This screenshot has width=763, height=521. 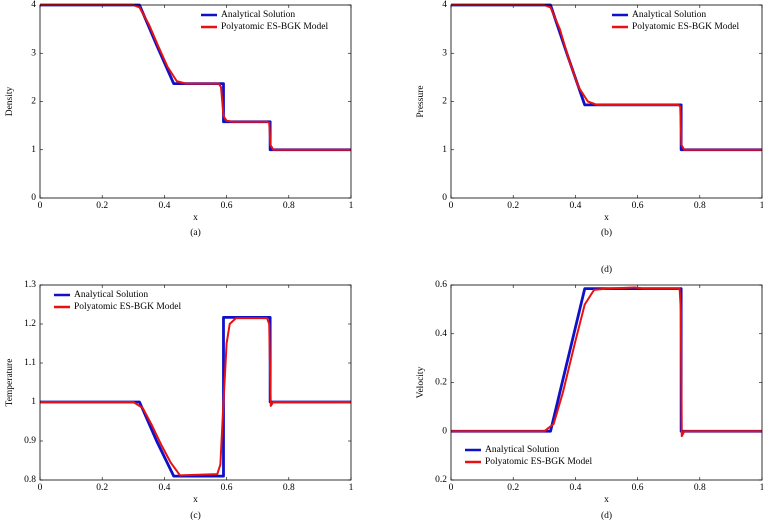 I want to click on y-axis-label: Temperature, so click(x=10, y=383).